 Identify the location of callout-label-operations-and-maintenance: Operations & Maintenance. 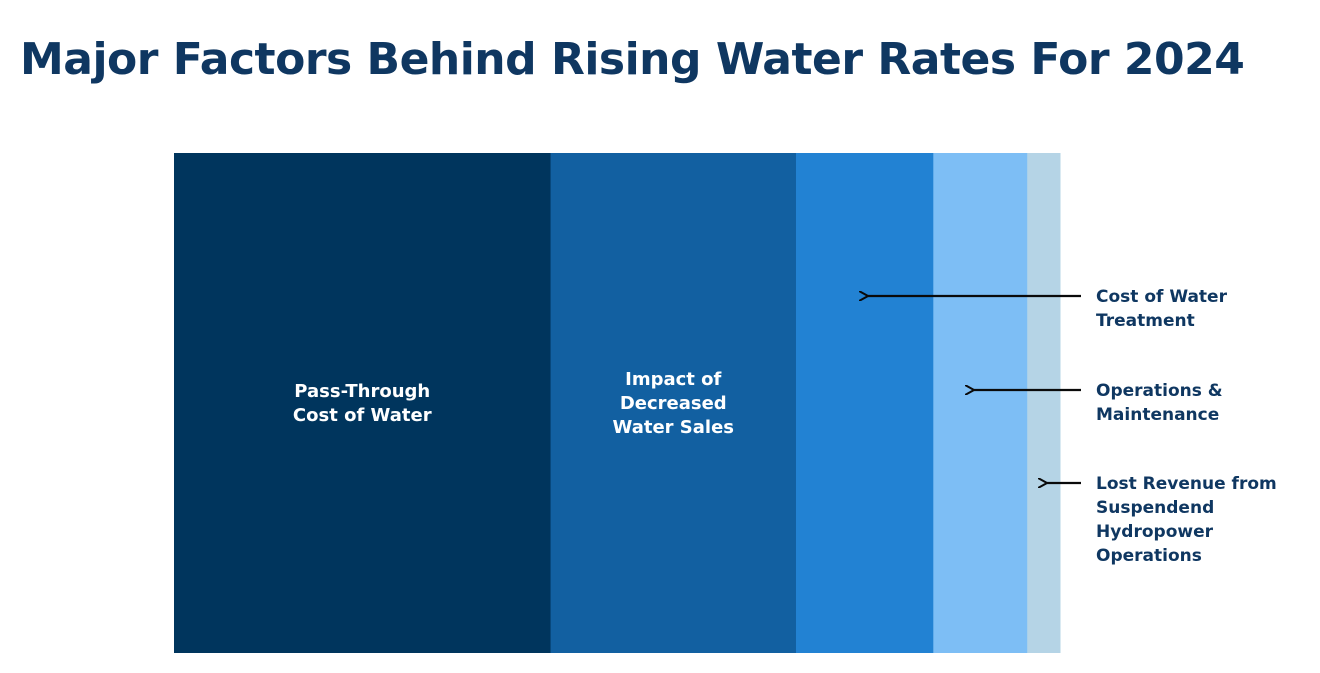
(1159, 403).